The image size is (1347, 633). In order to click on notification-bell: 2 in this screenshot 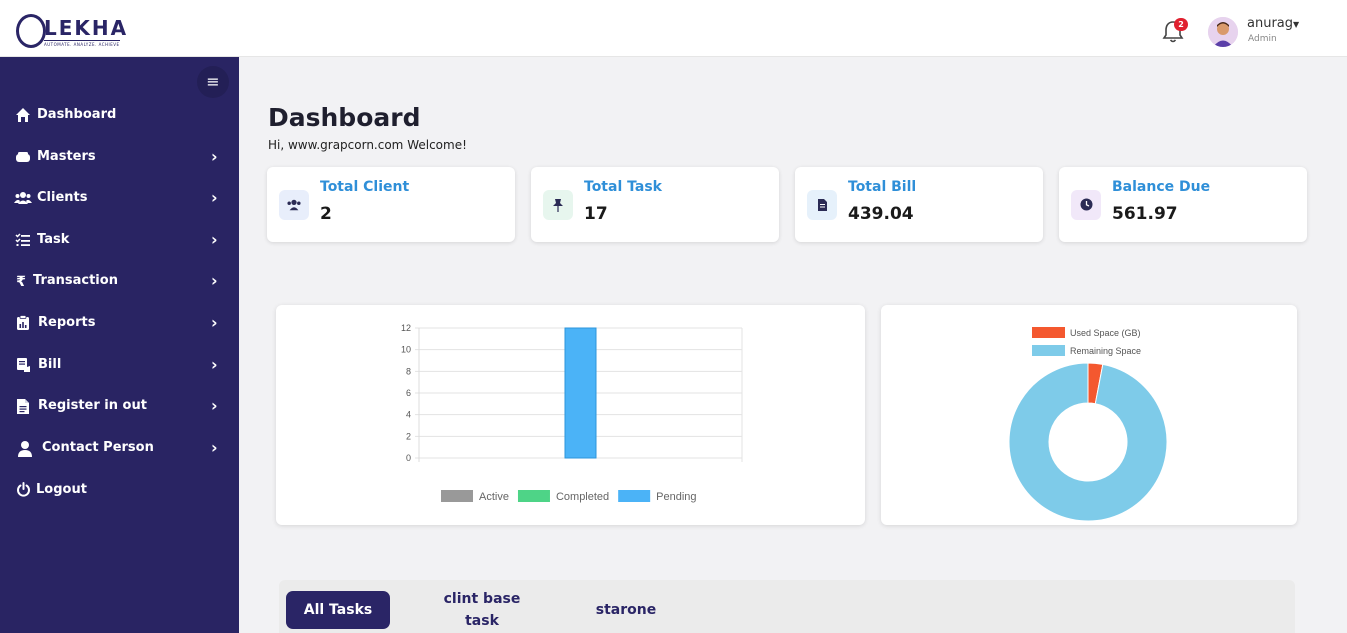, I will do `click(1176, 32)`.